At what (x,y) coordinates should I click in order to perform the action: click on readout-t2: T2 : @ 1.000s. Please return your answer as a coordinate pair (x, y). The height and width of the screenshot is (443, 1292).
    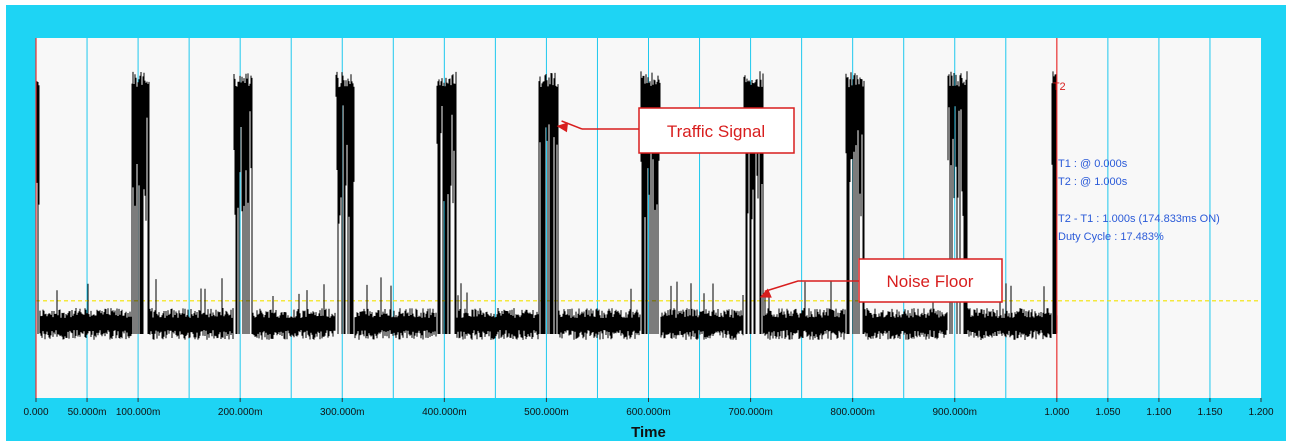
    Looking at the image, I should click on (1093, 182).